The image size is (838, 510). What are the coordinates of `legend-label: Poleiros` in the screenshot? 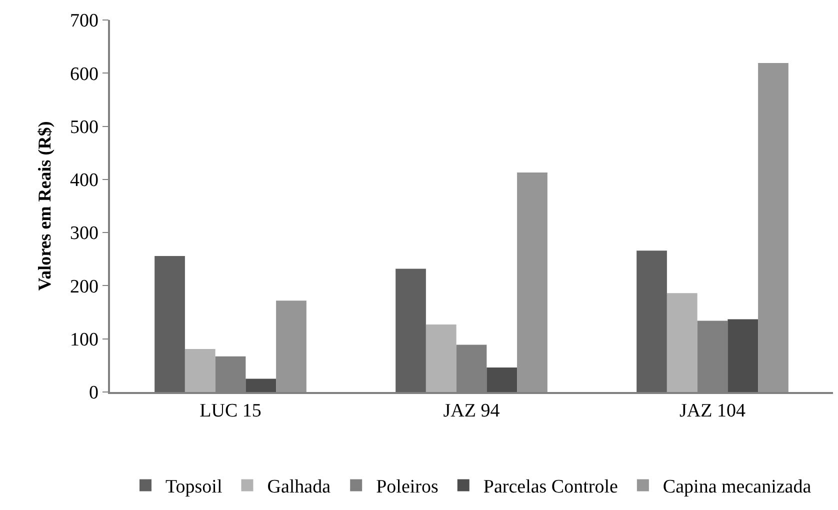 It's located at (407, 487).